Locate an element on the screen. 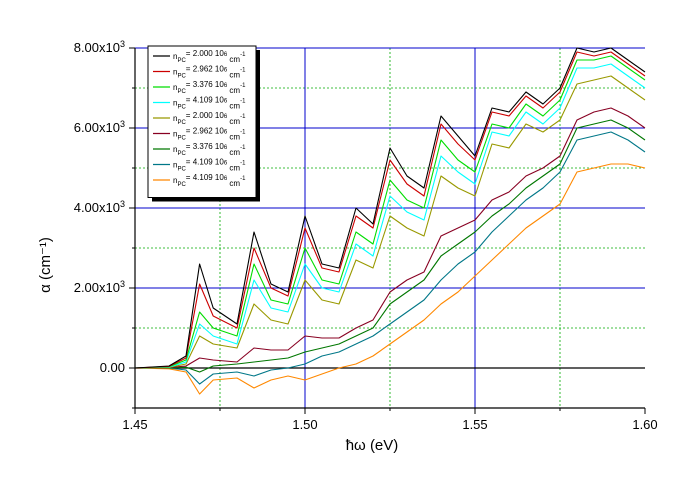  x-tick-label: 1.55 is located at coordinates (474, 424).